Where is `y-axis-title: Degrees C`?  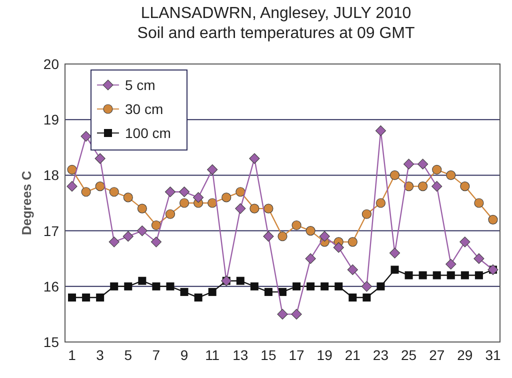 y-axis-title: Degrees C is located at coordinates (26, 203).